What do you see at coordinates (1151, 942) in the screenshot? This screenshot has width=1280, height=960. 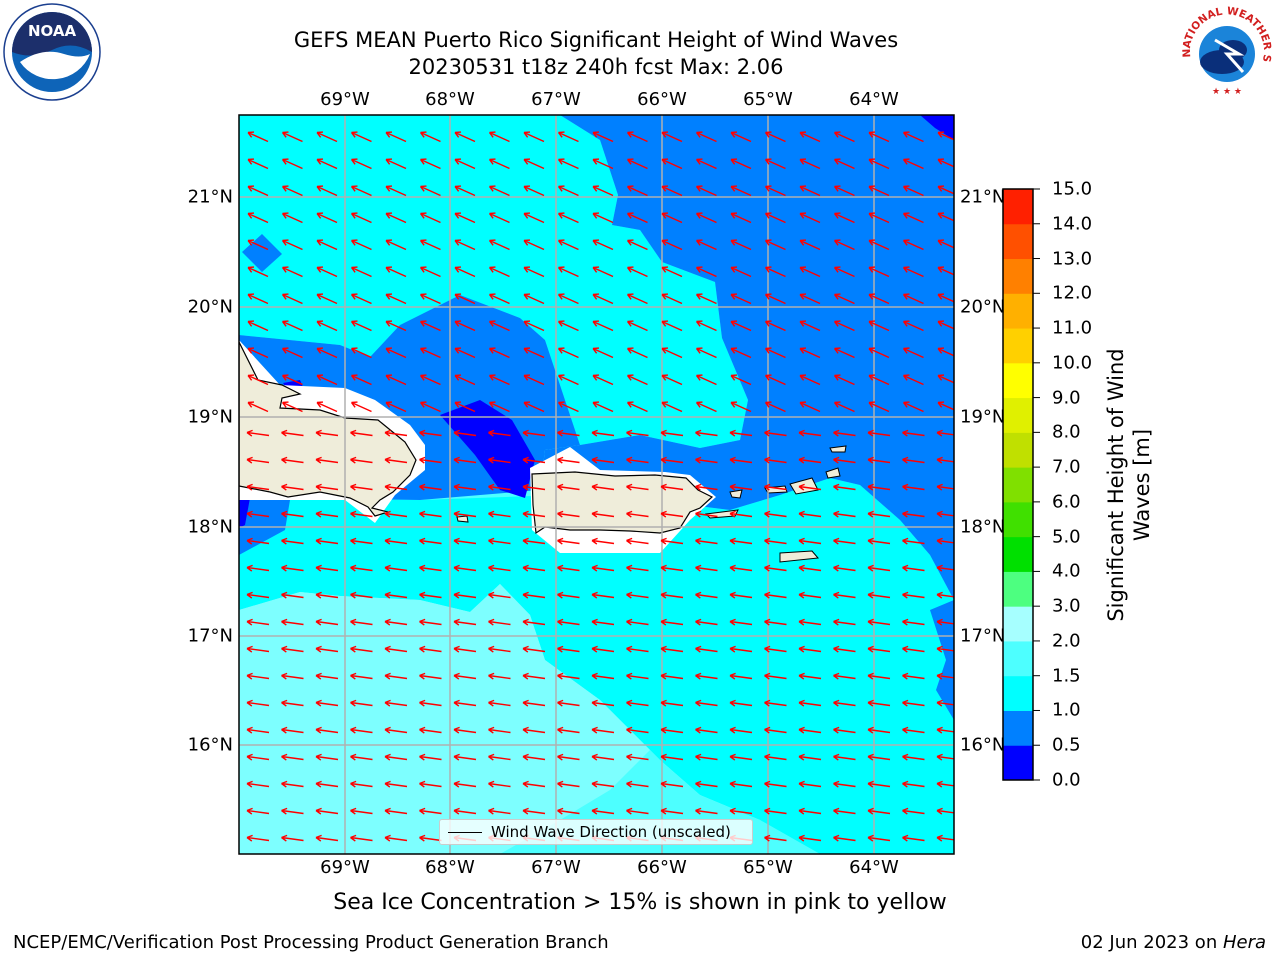 I see `date-text: 02 Jun 2023 on` at bounding box center [1151, 942].